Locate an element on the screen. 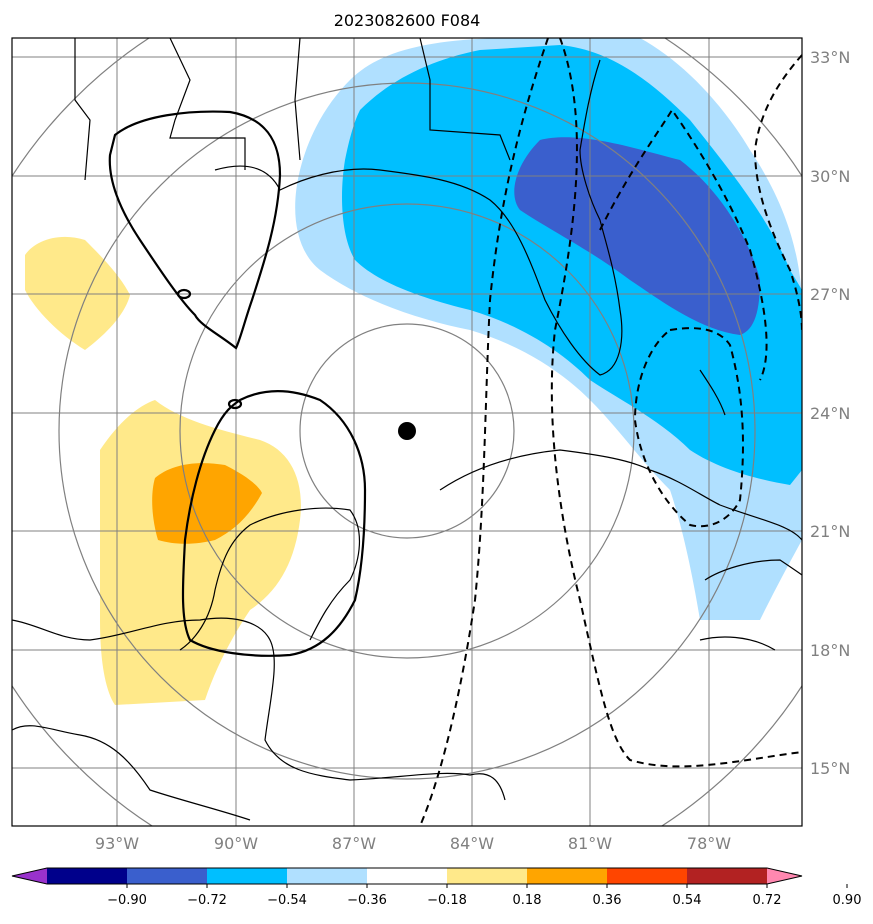 This screenshot has height=924, width=873. colorbar-outline is located at coordinates (407, 876).